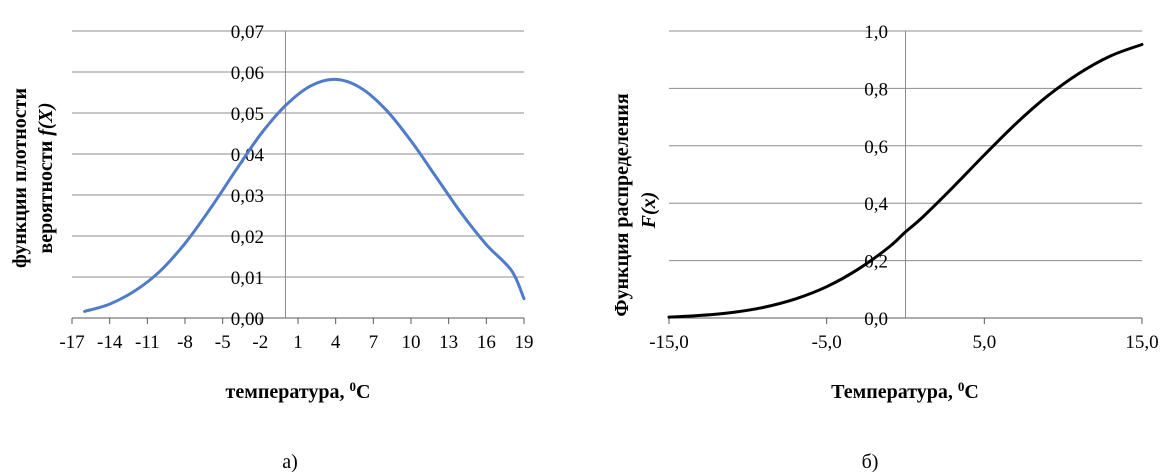 This screenshot has width=1164, height=474. Describe the element at coordinates (870, 462) in the screenshot. I see `distribution-panel-label: б)` at that location.